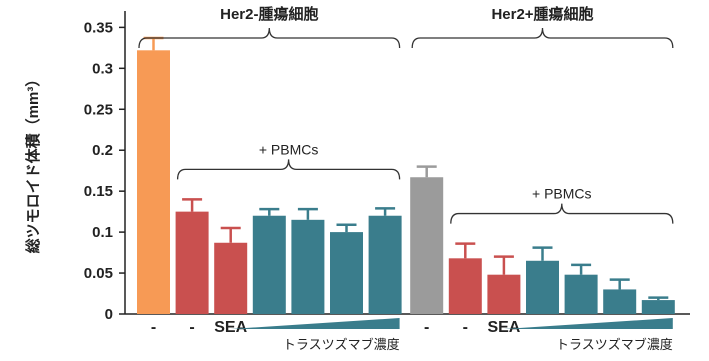 This screenshot has height=361, width=709. What do you see at coordinates (269, 14) in the screenshot?
I see `group-label: Her2-腫瘍細胞` at bounding box center [269, 14].